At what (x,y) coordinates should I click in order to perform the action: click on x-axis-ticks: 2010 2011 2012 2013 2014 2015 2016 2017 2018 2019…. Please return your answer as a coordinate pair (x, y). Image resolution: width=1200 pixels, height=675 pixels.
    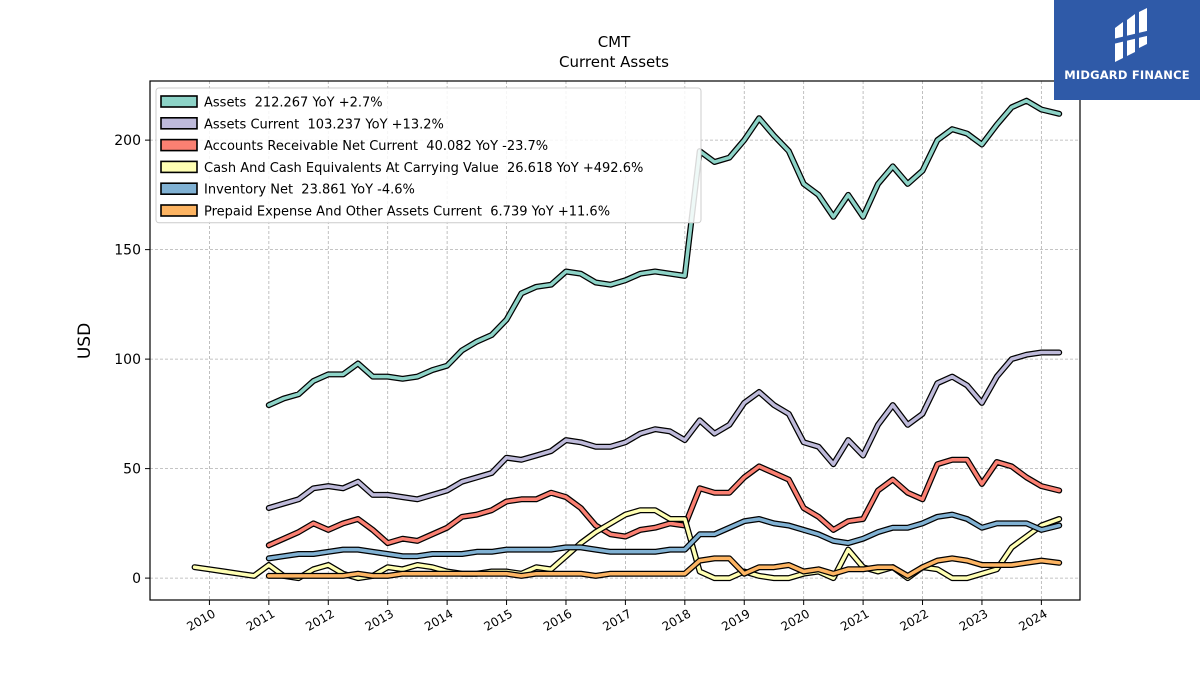
    Looking at the image, I should click on (617, 617).